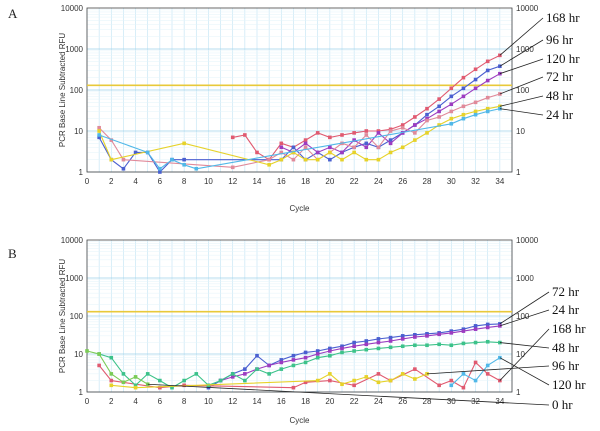 The width and height of the screenshot is (600, 431). I want to click on series-label: 0 hr, so click(562, 404).